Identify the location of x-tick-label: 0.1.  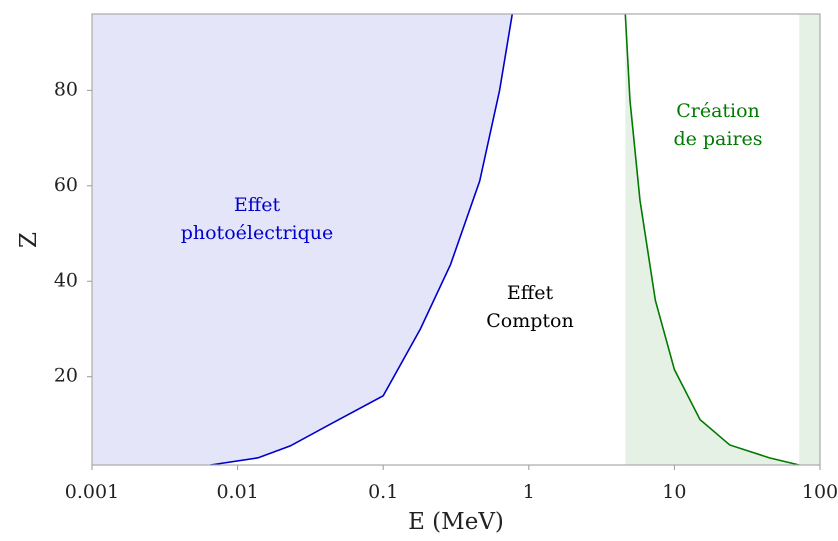
(383, 492).